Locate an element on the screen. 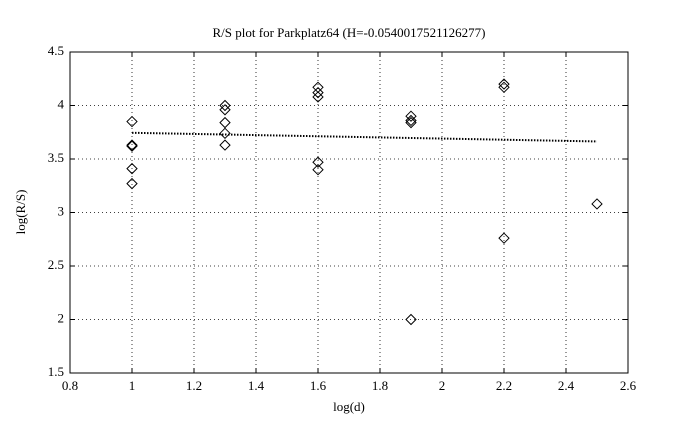 The width and height of the screenshot is (686, 430). x-tick-label: 0.8 is located at coordinates (70, 385).